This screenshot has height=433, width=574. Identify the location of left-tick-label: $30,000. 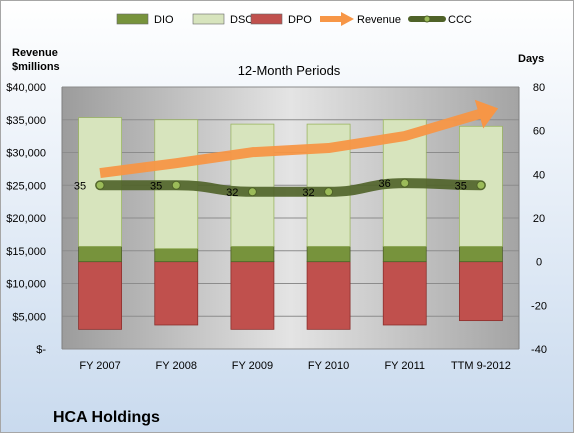
(26, 154).